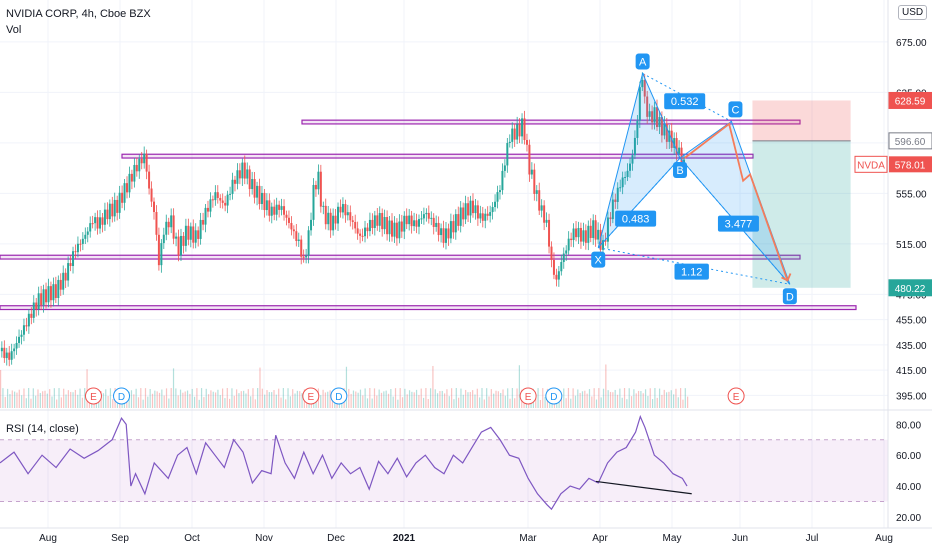 This screenshot has width=932, height=550. I want to click on marker-label: E, so click(310, 397).